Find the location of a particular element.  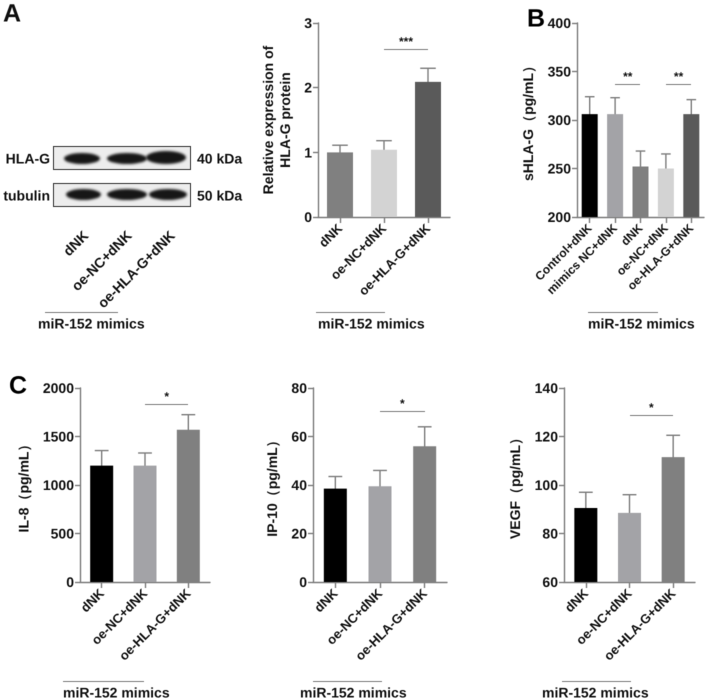

y-tick-label: 350 is located at coordinates (560, 72).